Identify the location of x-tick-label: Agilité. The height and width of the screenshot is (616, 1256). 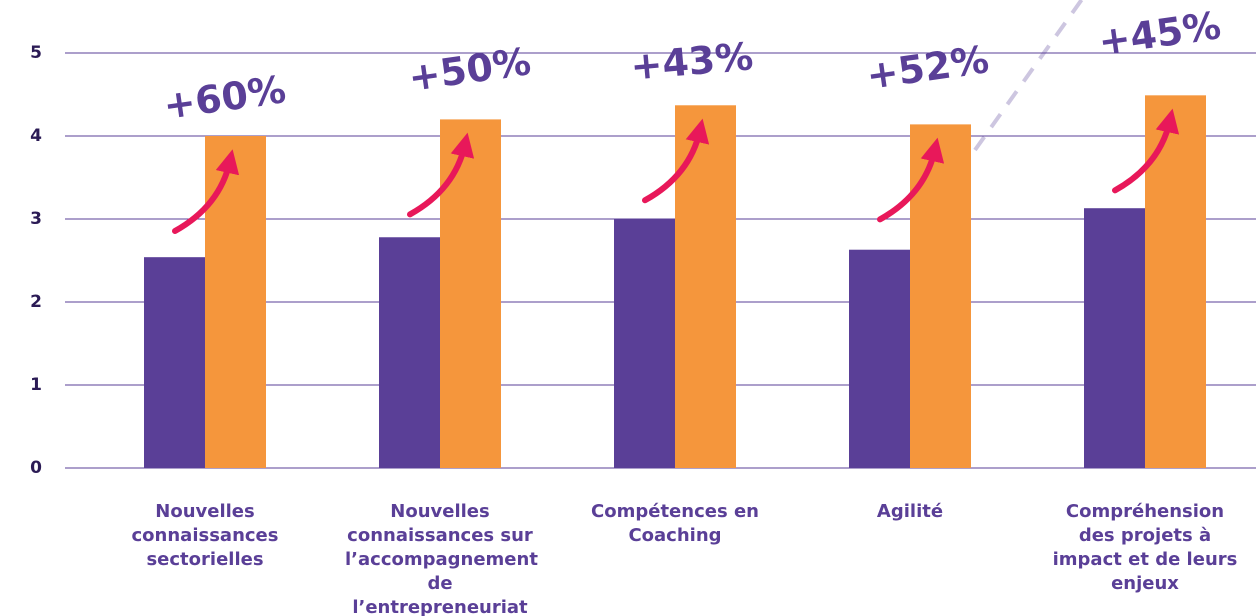
(910, 511).